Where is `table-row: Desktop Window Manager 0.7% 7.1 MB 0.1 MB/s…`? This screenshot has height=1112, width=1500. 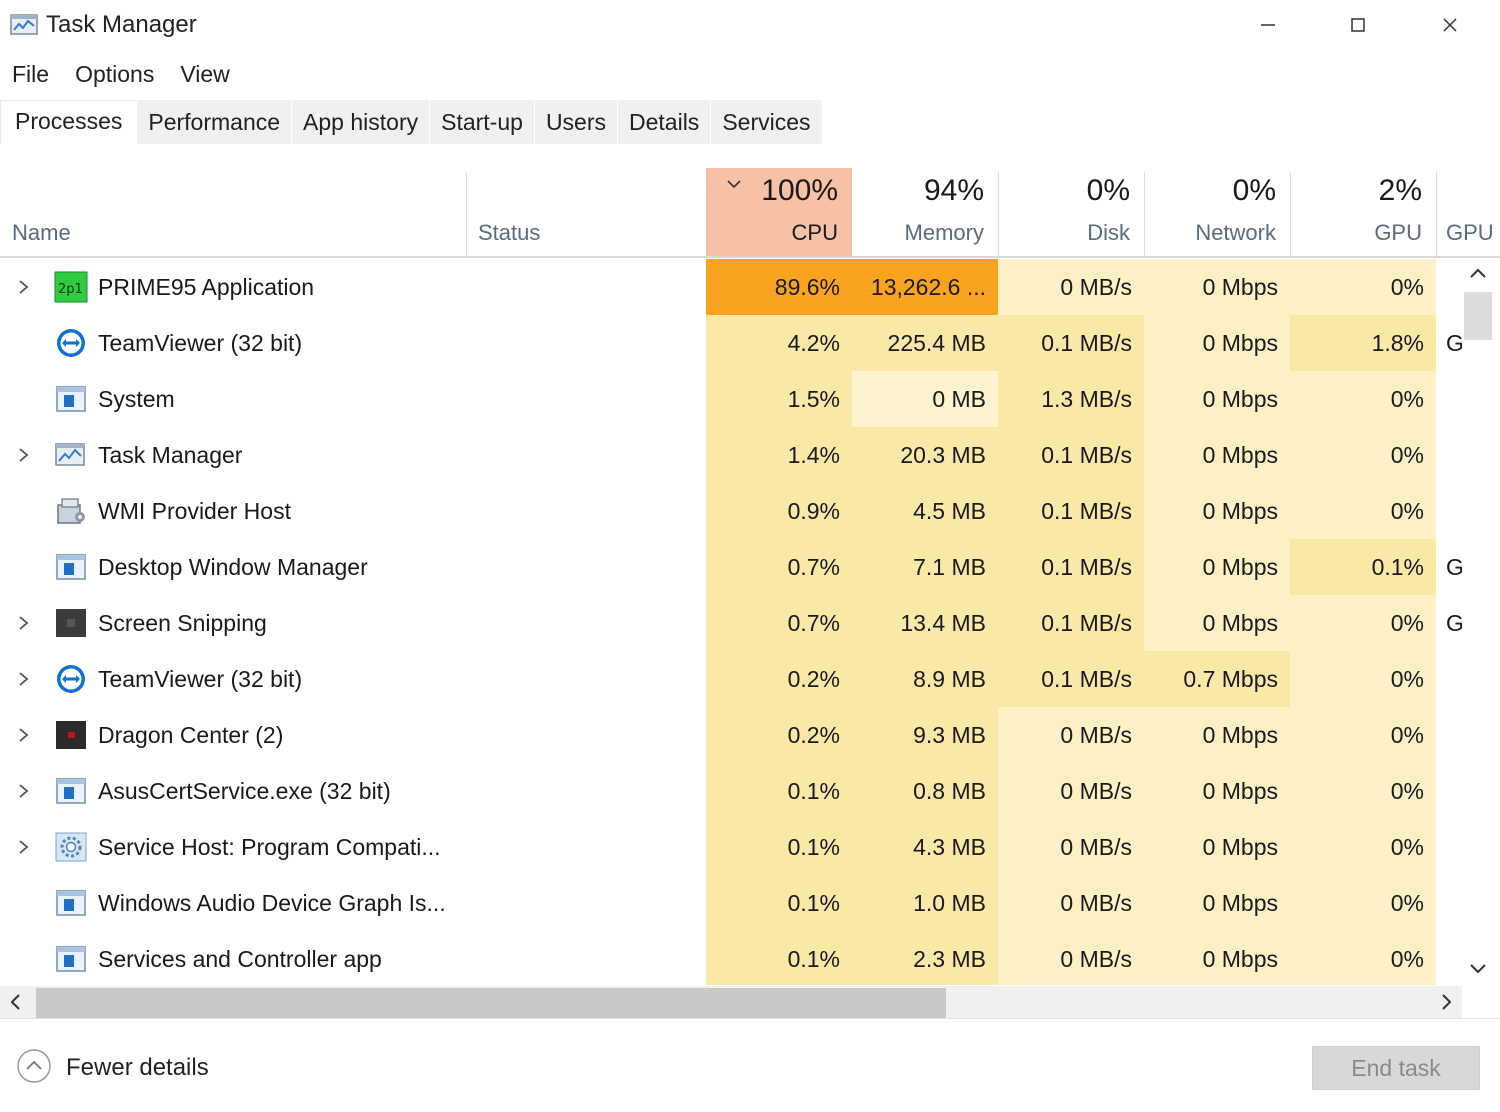
table-row: Desktop Window Manager 0.7% 7.1 MB 0.1 MB/s… is located at coordinates (731, 567).